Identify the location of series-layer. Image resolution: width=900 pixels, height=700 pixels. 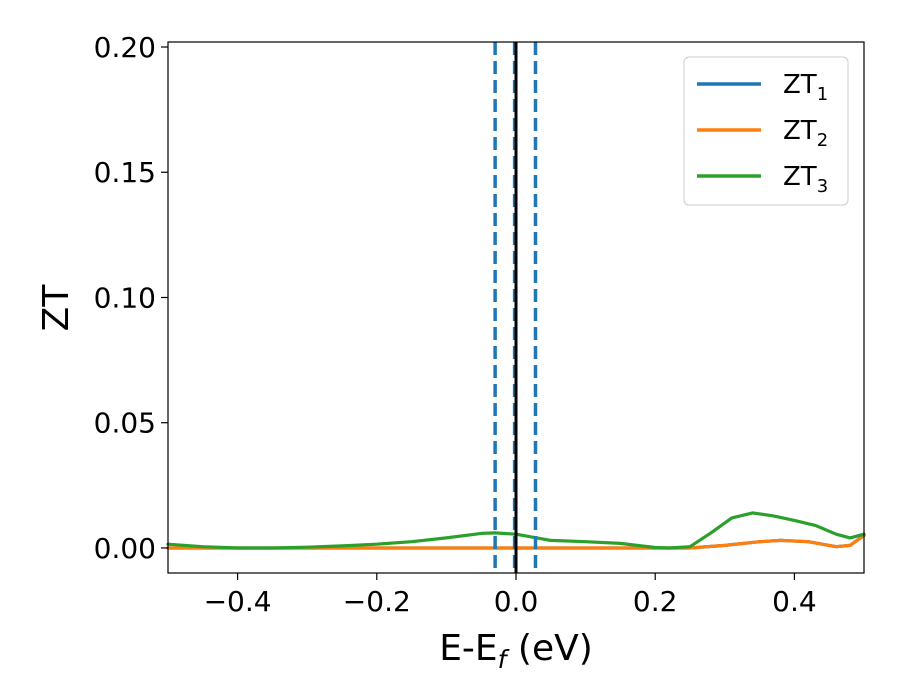
(516, 530).